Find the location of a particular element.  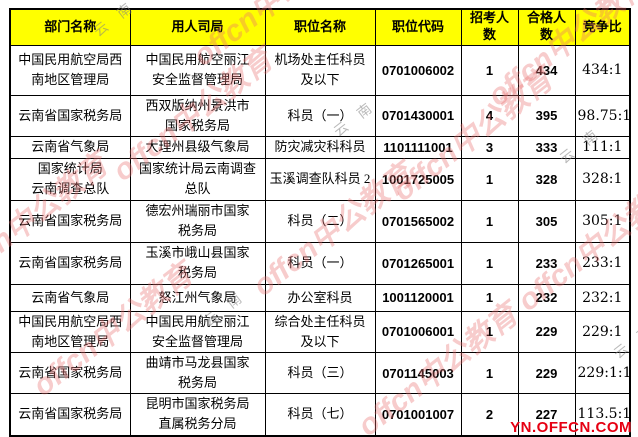

cell-bureau: 德宏州瑞丽市国家 税务局 is located at coordinates (197, 221).